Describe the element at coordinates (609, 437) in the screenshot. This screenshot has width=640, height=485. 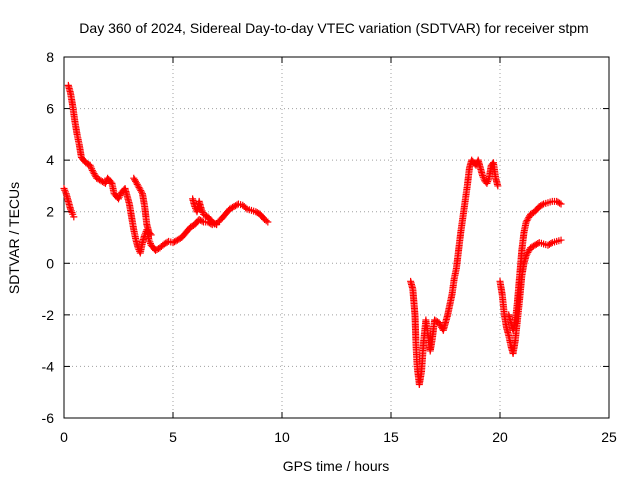
I see `x-tick-label: 25` at that location.